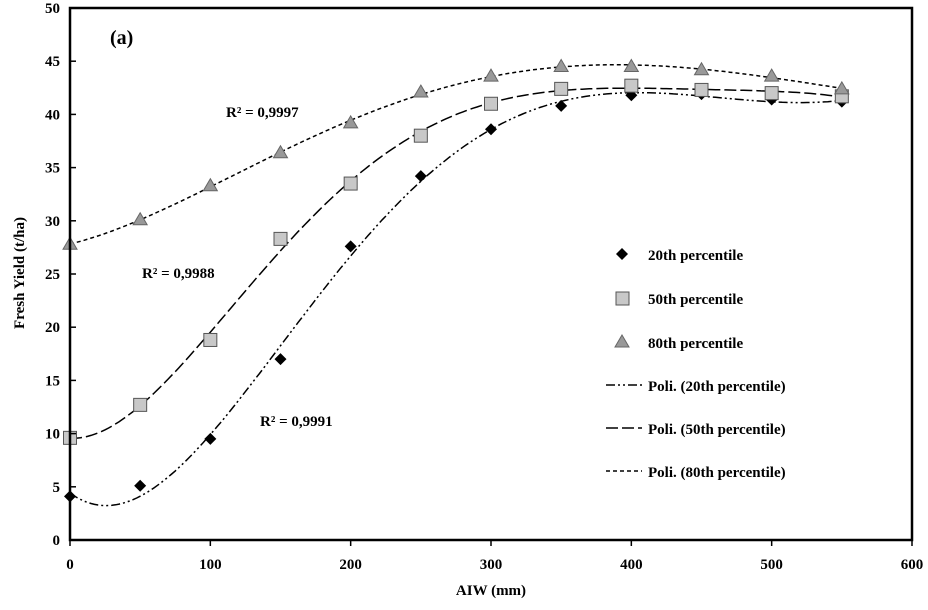  I want to click on legend-label-50th: 50th percentile, so click(695, 300).